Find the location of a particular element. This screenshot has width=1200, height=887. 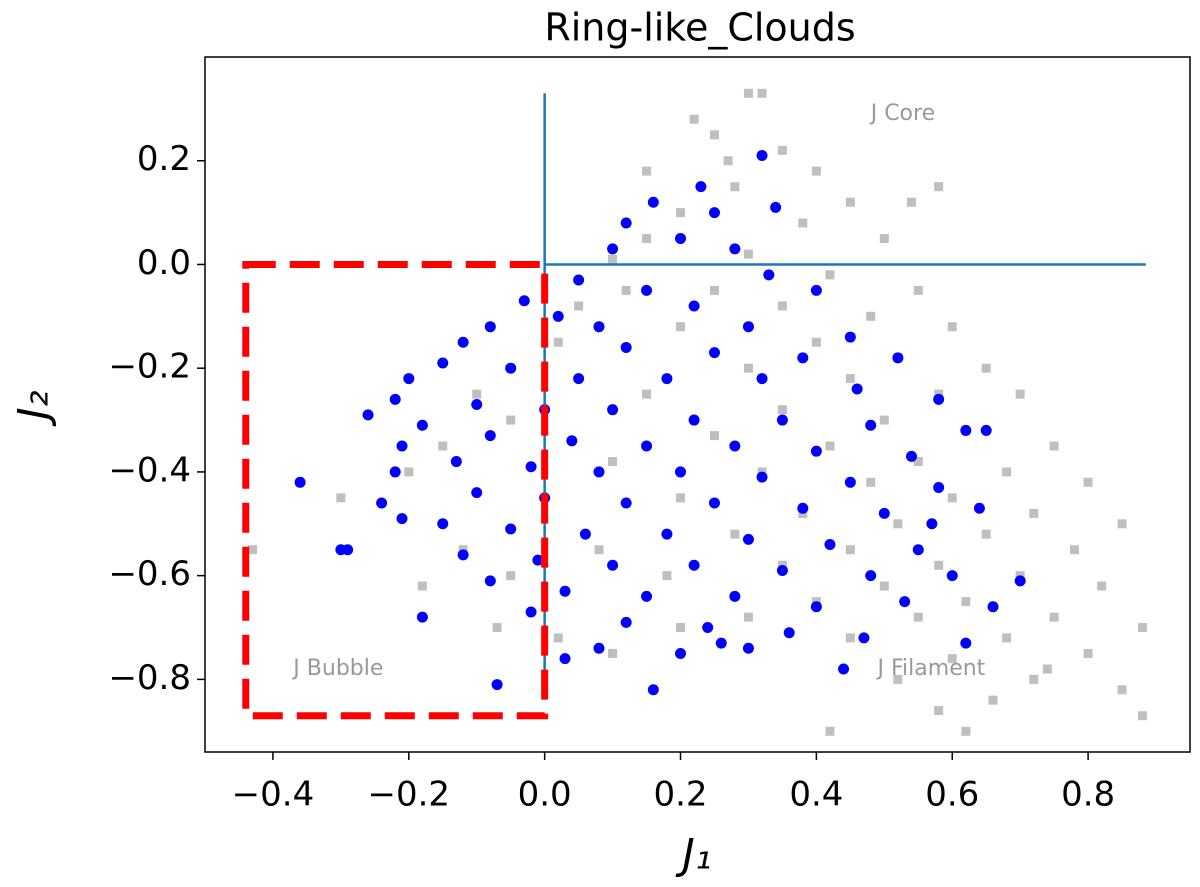

y-tick-label: −0.4 is located at coordinates (149, 470).